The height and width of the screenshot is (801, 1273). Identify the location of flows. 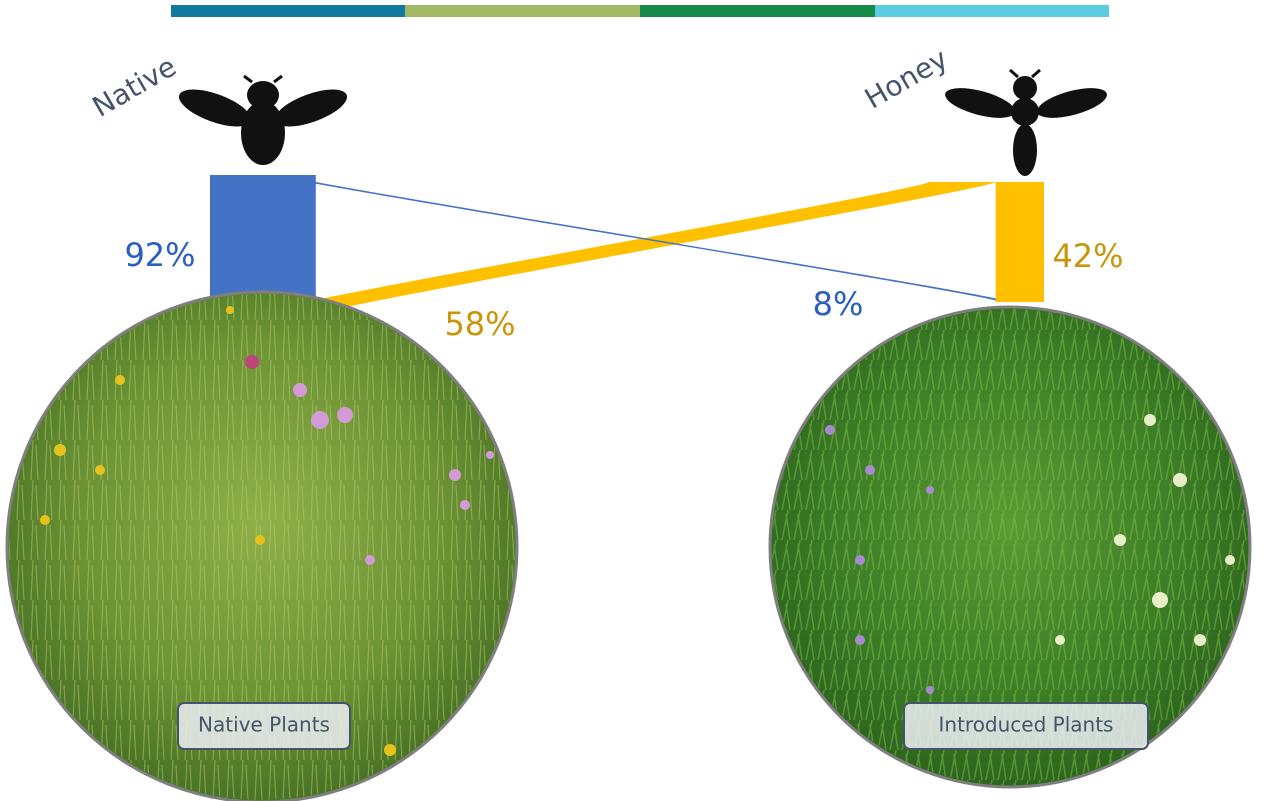
(627, 243).